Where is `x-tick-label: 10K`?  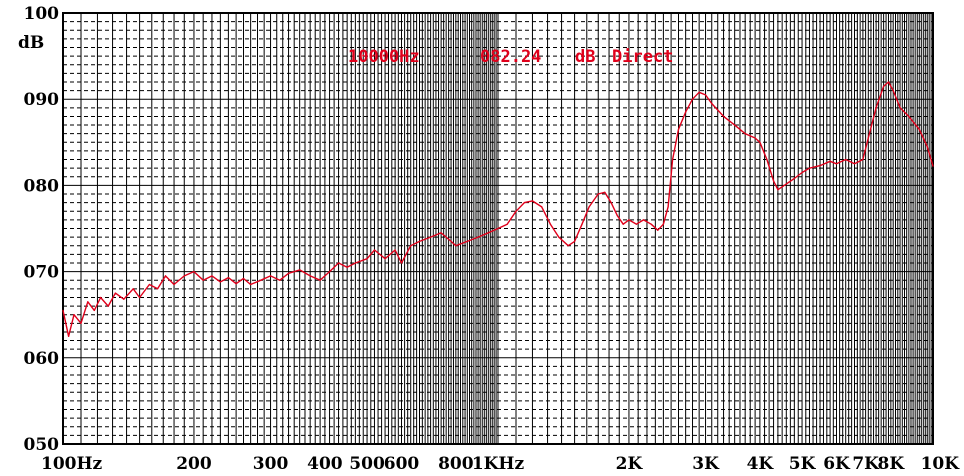 x-tick-label: 10K is located at coordinates (941, 464).